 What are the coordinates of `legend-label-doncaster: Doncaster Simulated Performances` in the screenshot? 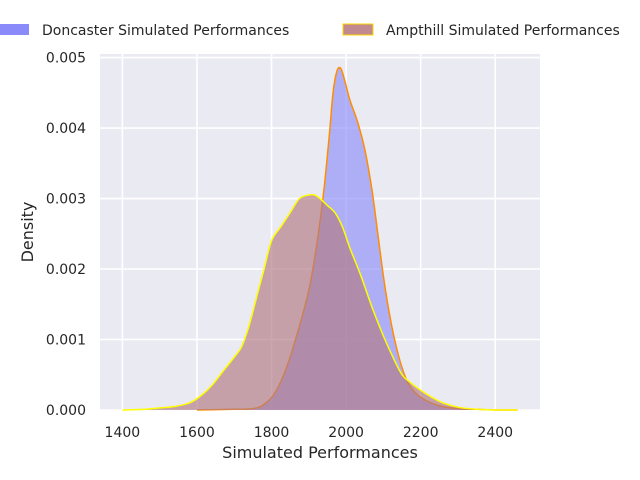 It's located at (165, 31).